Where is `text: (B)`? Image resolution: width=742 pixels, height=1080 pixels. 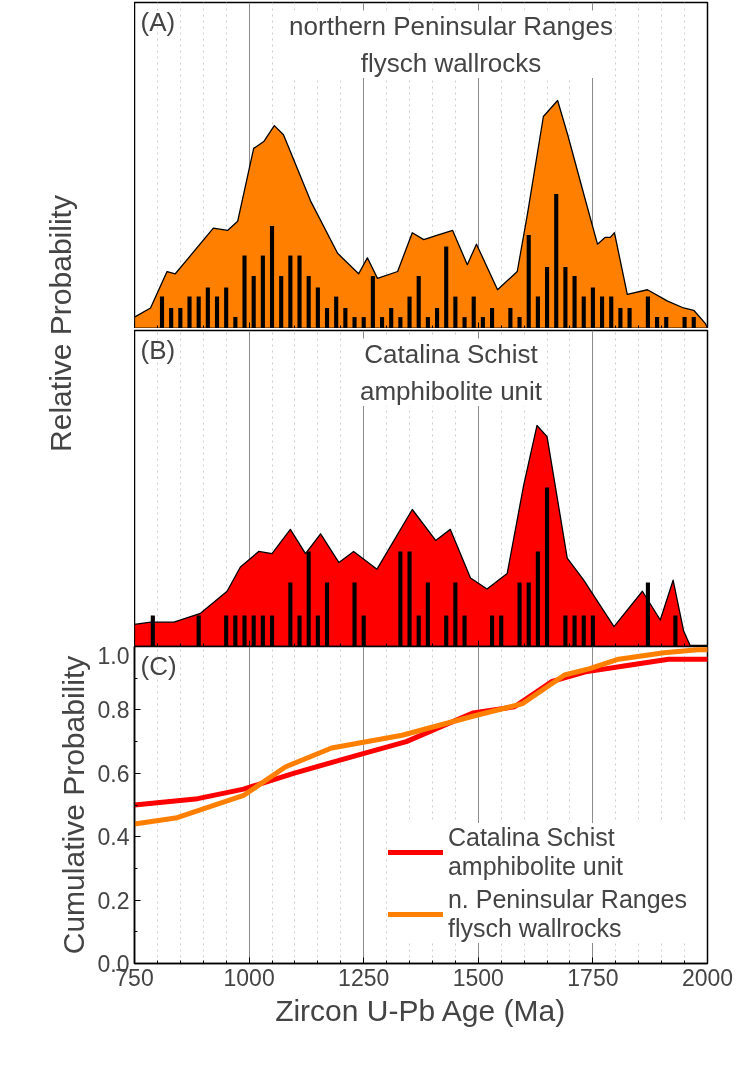 text: (B) is located at coordinates (158, 349).